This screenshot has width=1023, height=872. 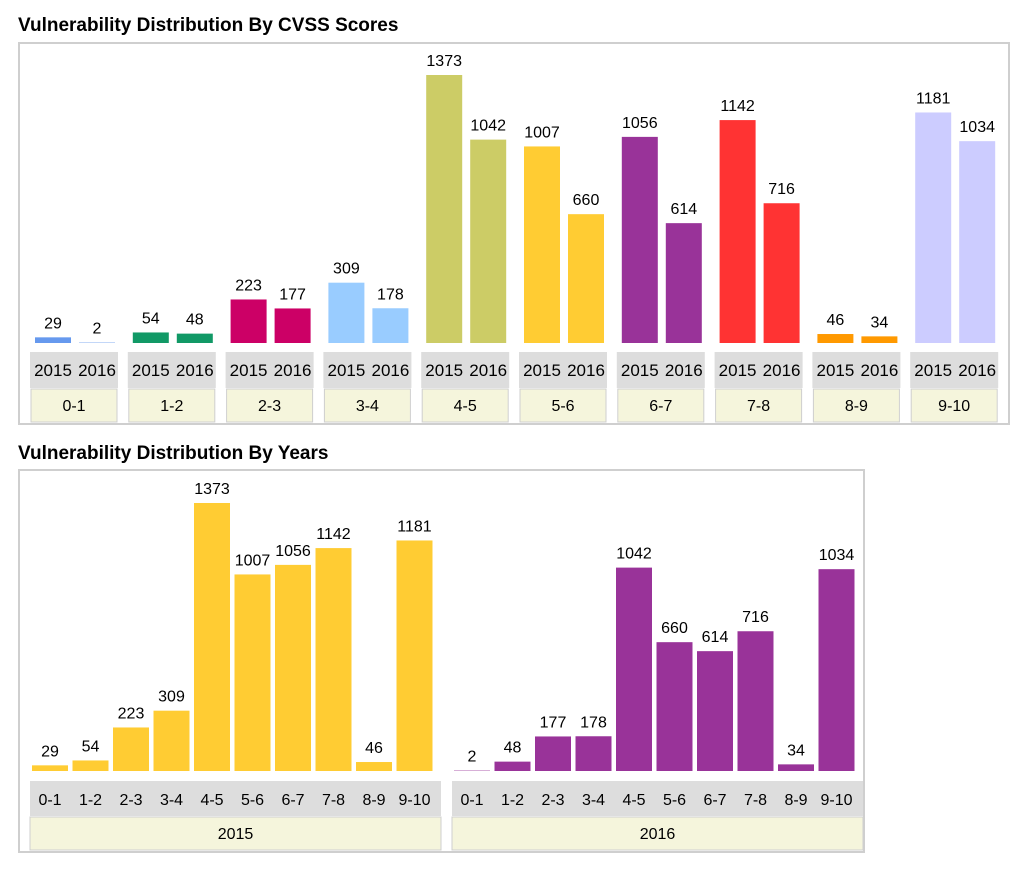 I want to click on bar-8-9-2015, so click(x=835, y=338).